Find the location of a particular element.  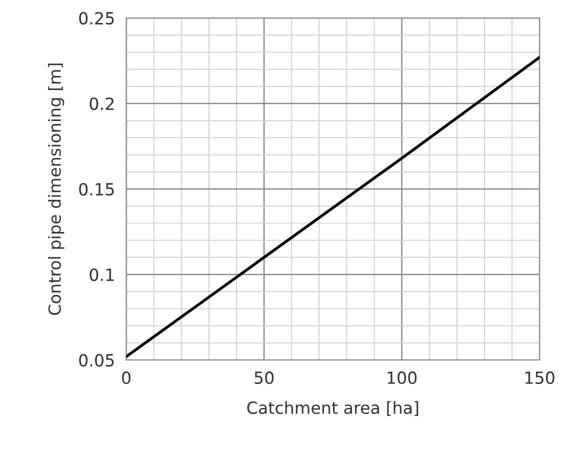

x-tick-label: 100 is located at coordinates (402, 377).